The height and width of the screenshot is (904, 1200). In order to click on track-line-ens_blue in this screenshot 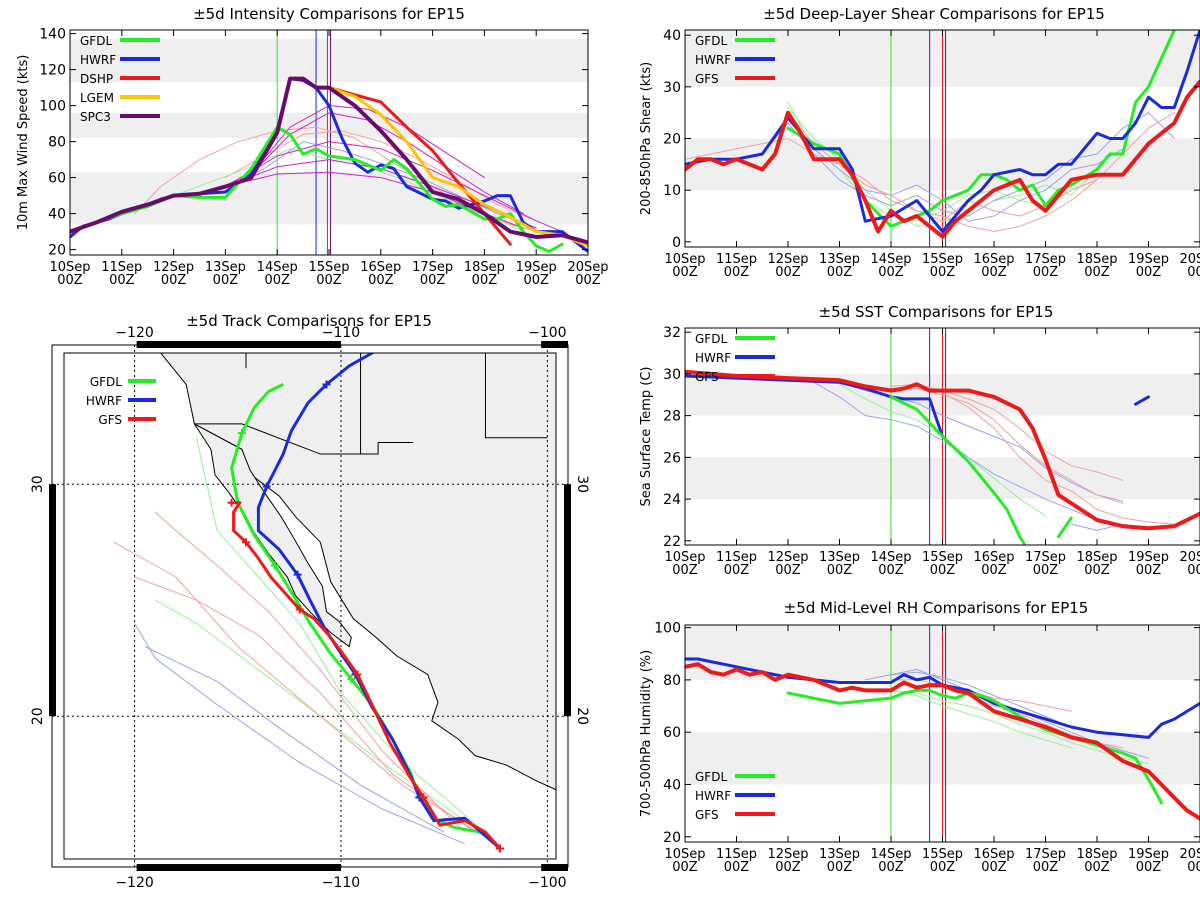, I will do `click(299, 734)`.